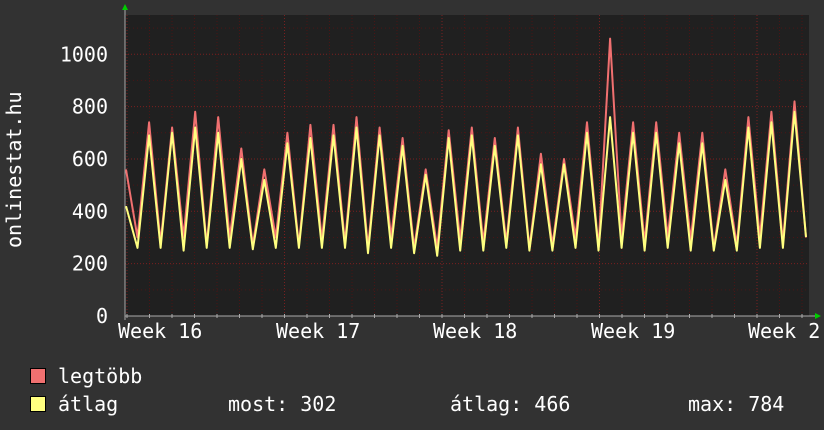 This screenshot has width=824, height=430. Describe the element at coordinates (425, 404) in the screenshot. I see `legend-item-avg: átlag most: 302 átlag: 466 max: 784` at that location.